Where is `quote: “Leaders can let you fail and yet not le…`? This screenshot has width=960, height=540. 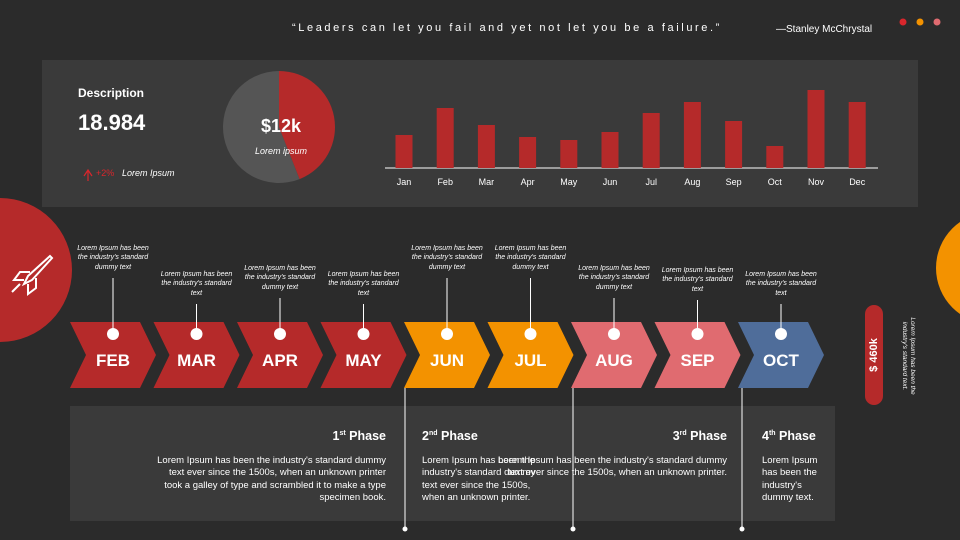 quote: “Leaders can let you fail and yet not le… is located at coordinates (507, 28).